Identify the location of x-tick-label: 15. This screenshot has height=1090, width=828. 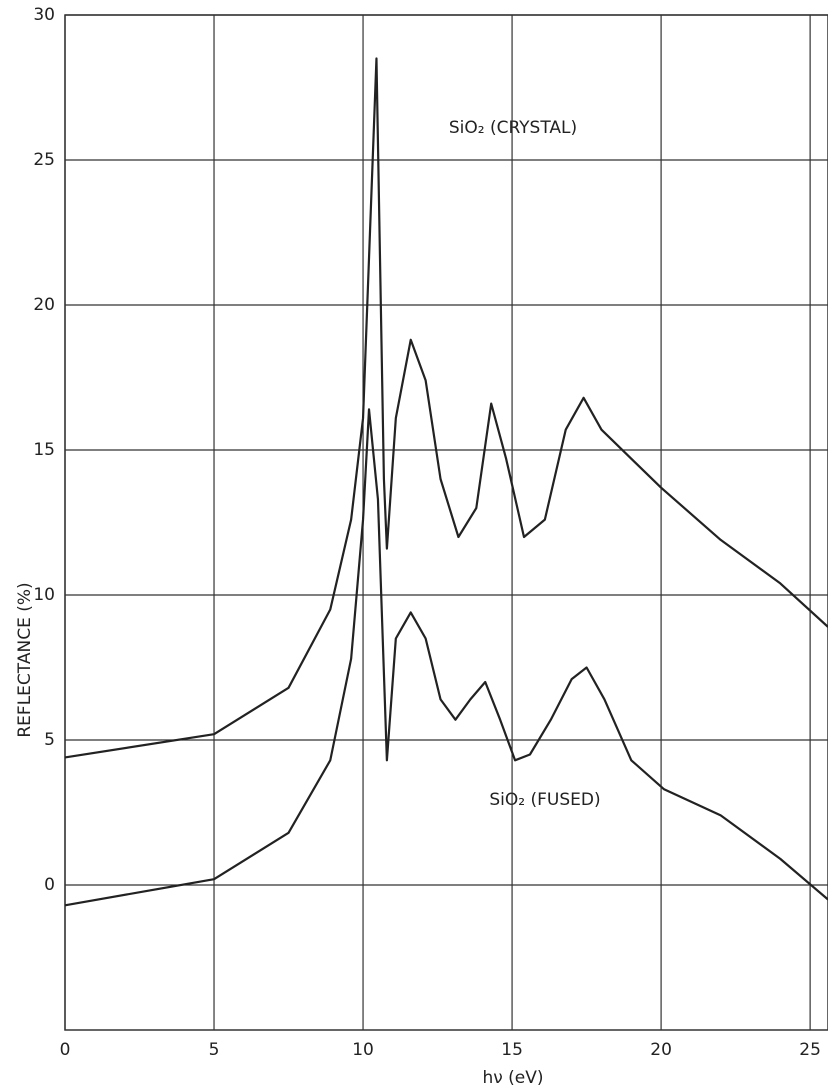
(512, 1050).